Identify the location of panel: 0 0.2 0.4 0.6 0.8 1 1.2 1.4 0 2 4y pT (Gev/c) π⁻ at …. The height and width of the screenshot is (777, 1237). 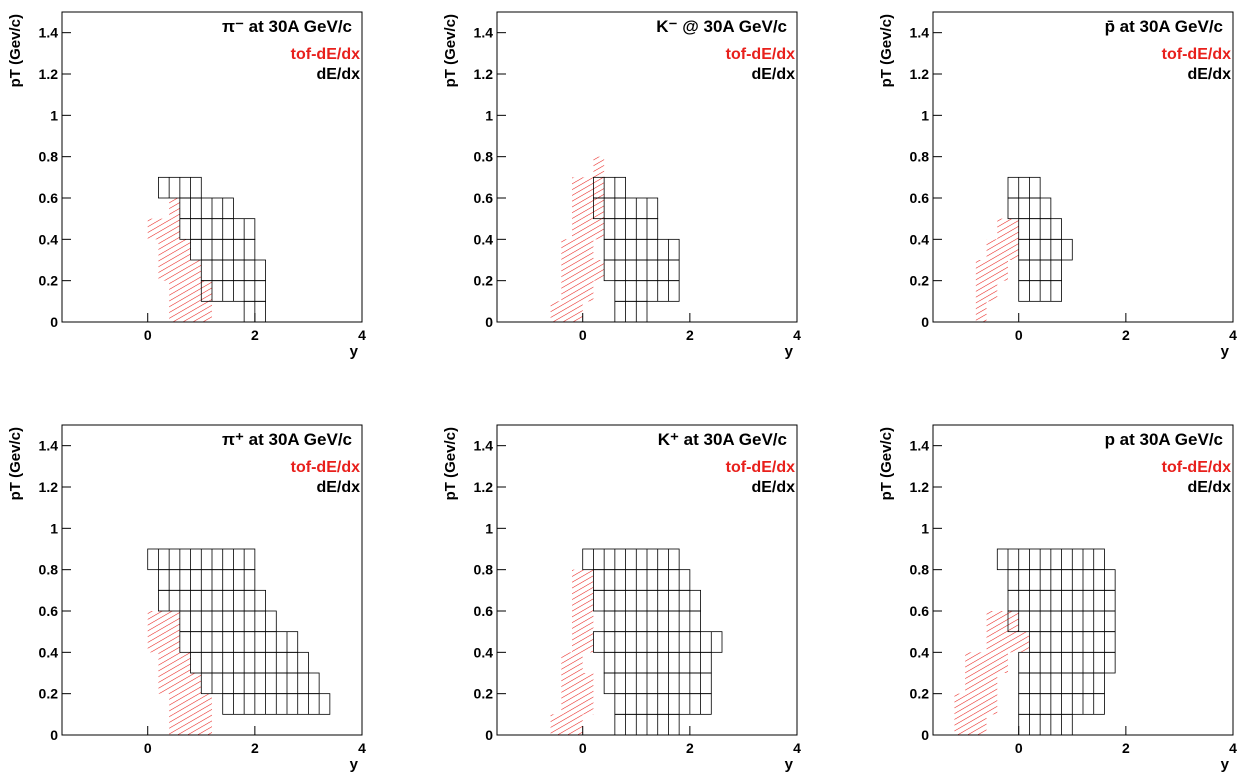
(186, 185).